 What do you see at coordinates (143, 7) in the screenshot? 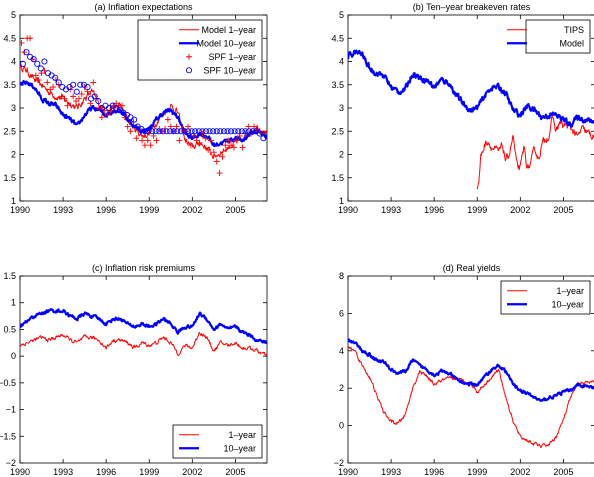
I see `panel-title: (a) Inflation expectations` at bounding box center [143, 7].